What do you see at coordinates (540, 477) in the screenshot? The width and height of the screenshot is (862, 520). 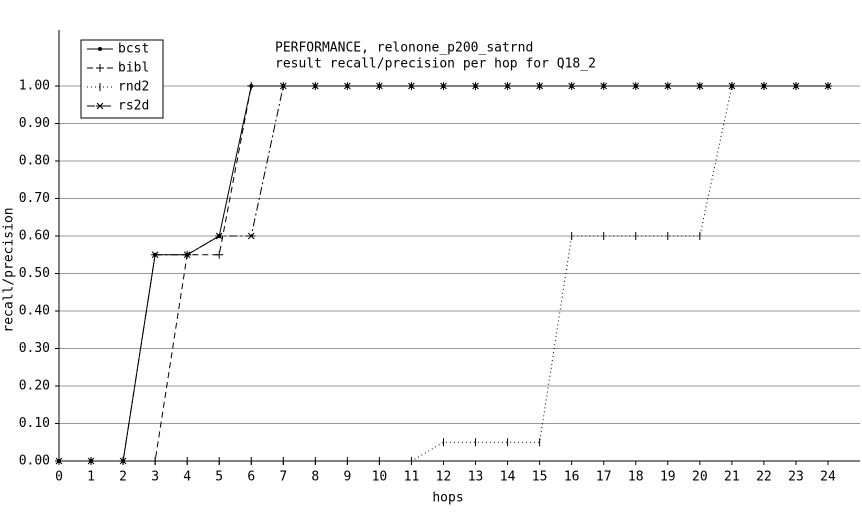 I see `x-tick-label: 15` at bounding box center [540, 477].